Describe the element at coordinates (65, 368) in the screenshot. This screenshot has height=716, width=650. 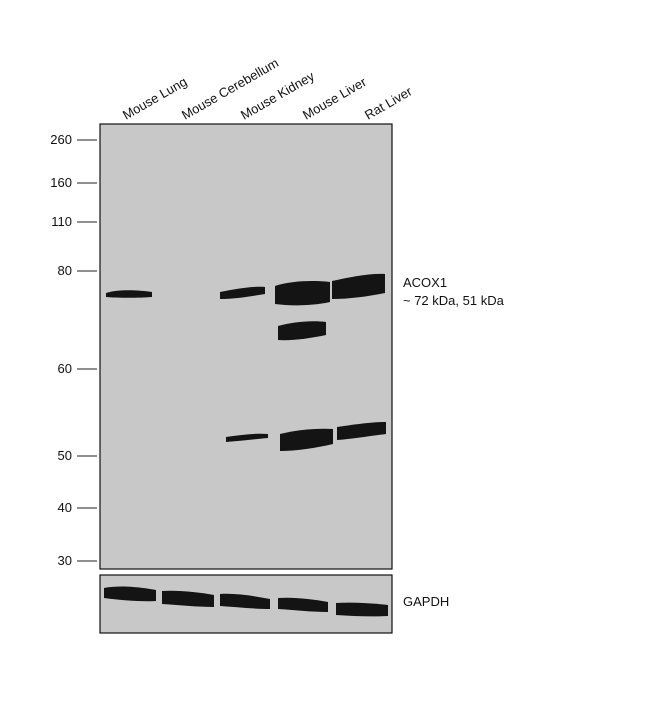
I see `marker-label-60: 60` at that location.